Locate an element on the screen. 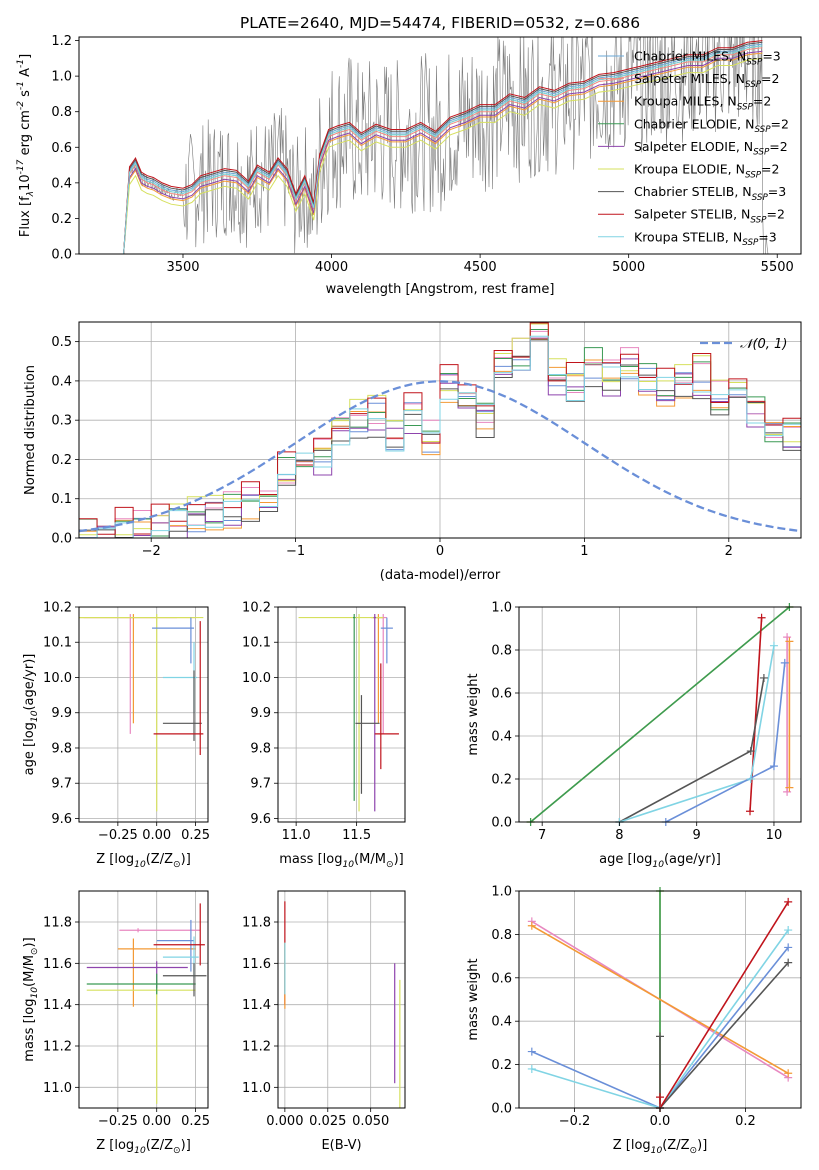  x-tick-label: 2 is located at coordinates (729, 551).